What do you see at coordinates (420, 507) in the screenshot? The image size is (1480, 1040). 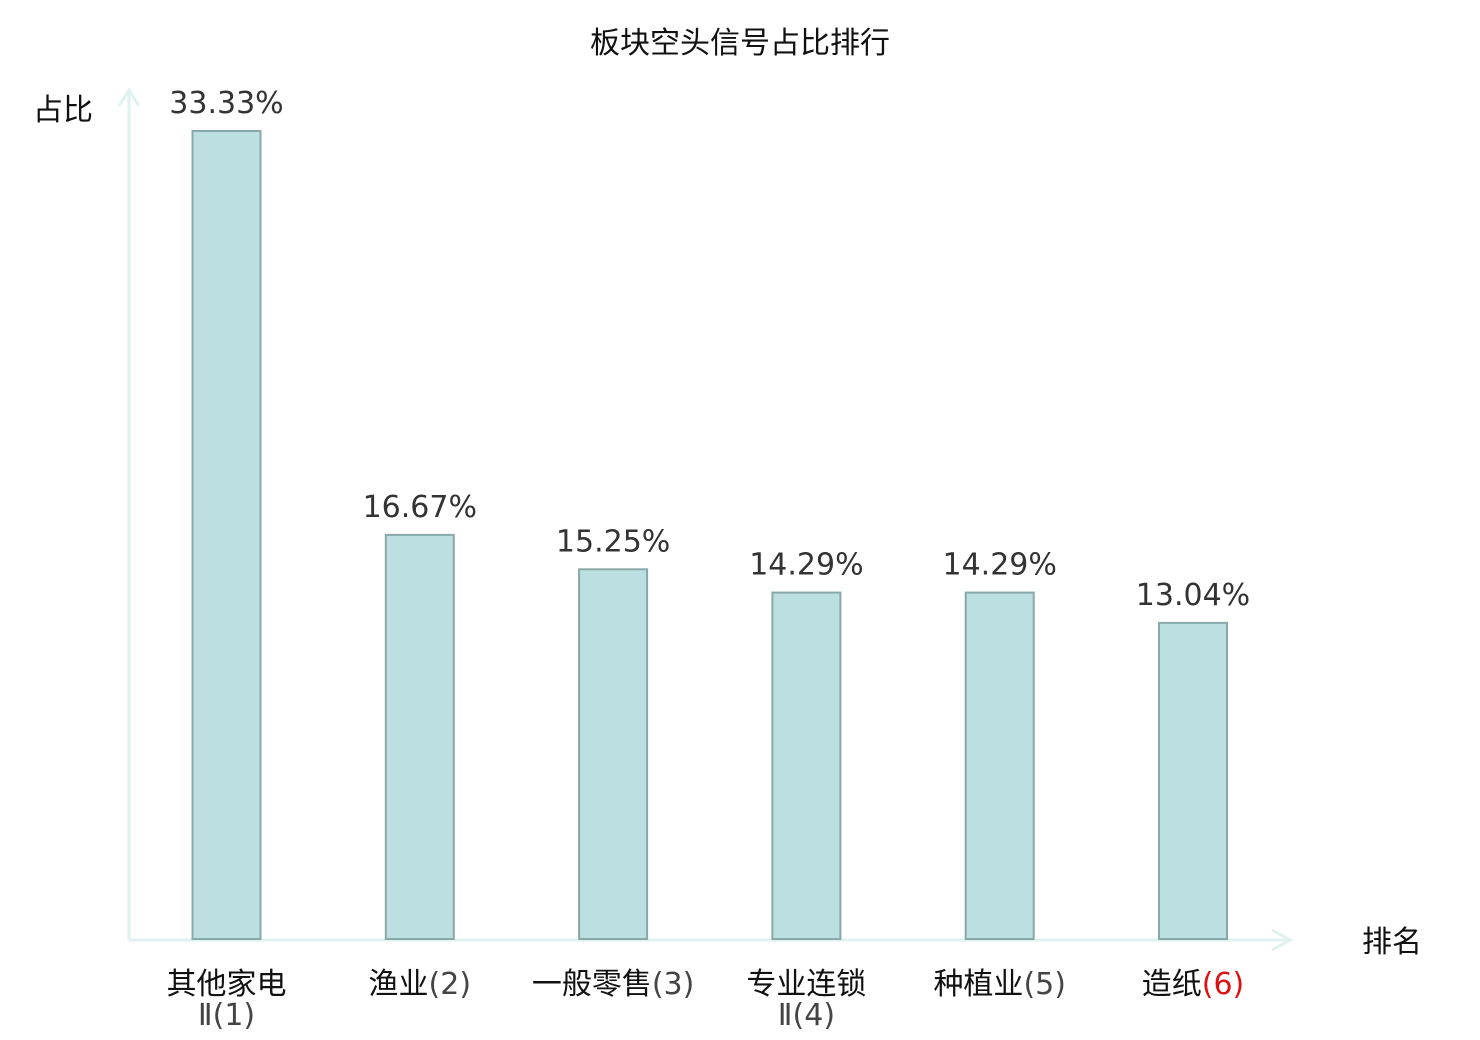 I see `value-label-2: 16.67%` at bounding box center [420, 507].